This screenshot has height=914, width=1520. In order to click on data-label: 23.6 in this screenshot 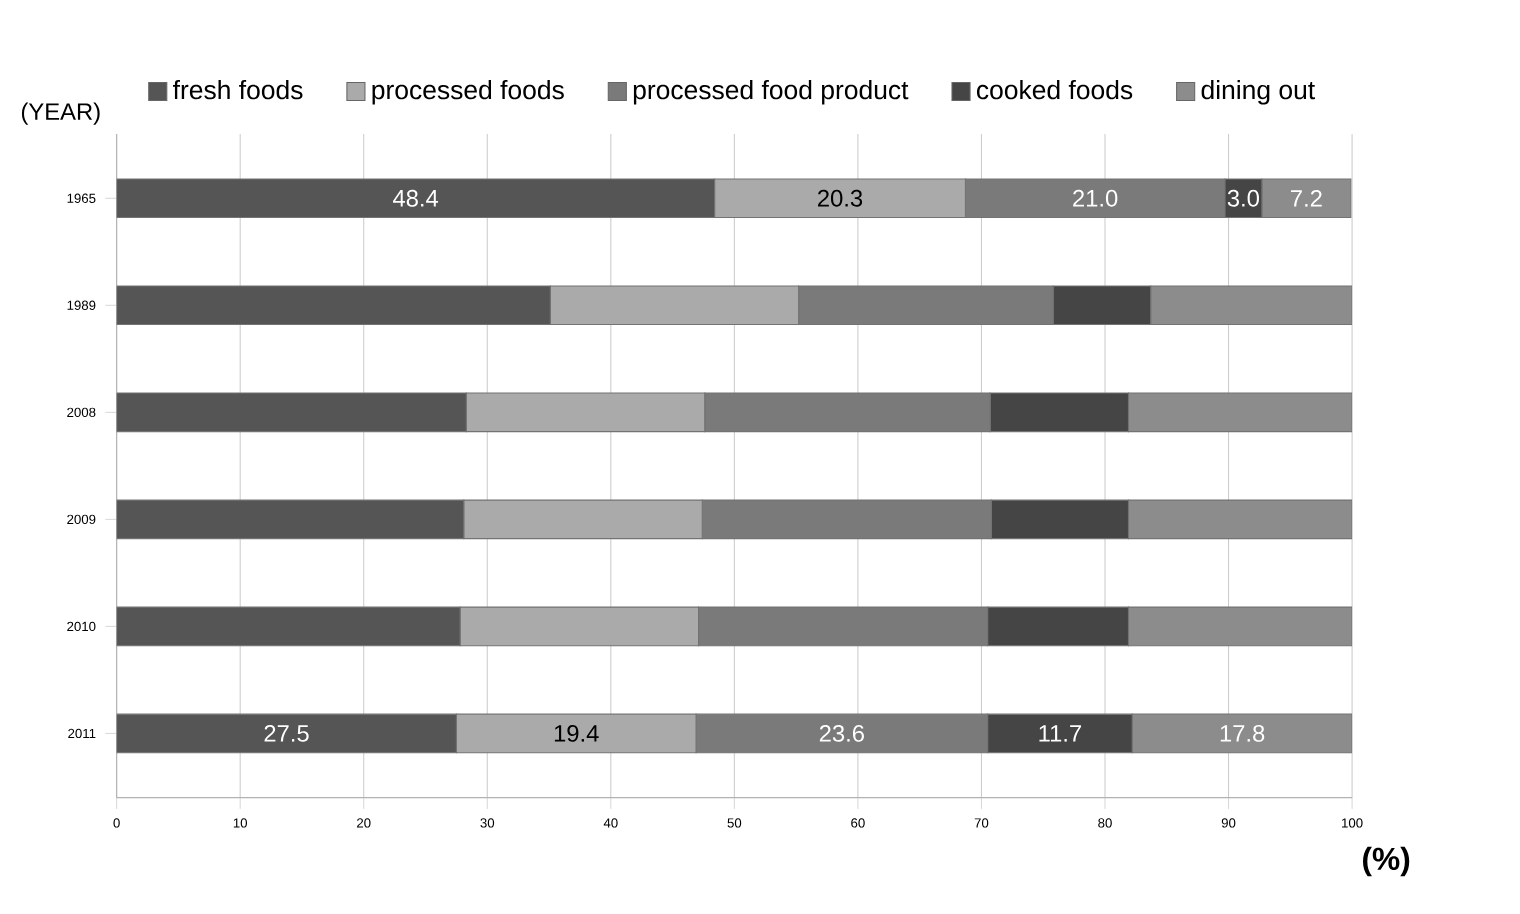, I will do `click(841, 733)`.